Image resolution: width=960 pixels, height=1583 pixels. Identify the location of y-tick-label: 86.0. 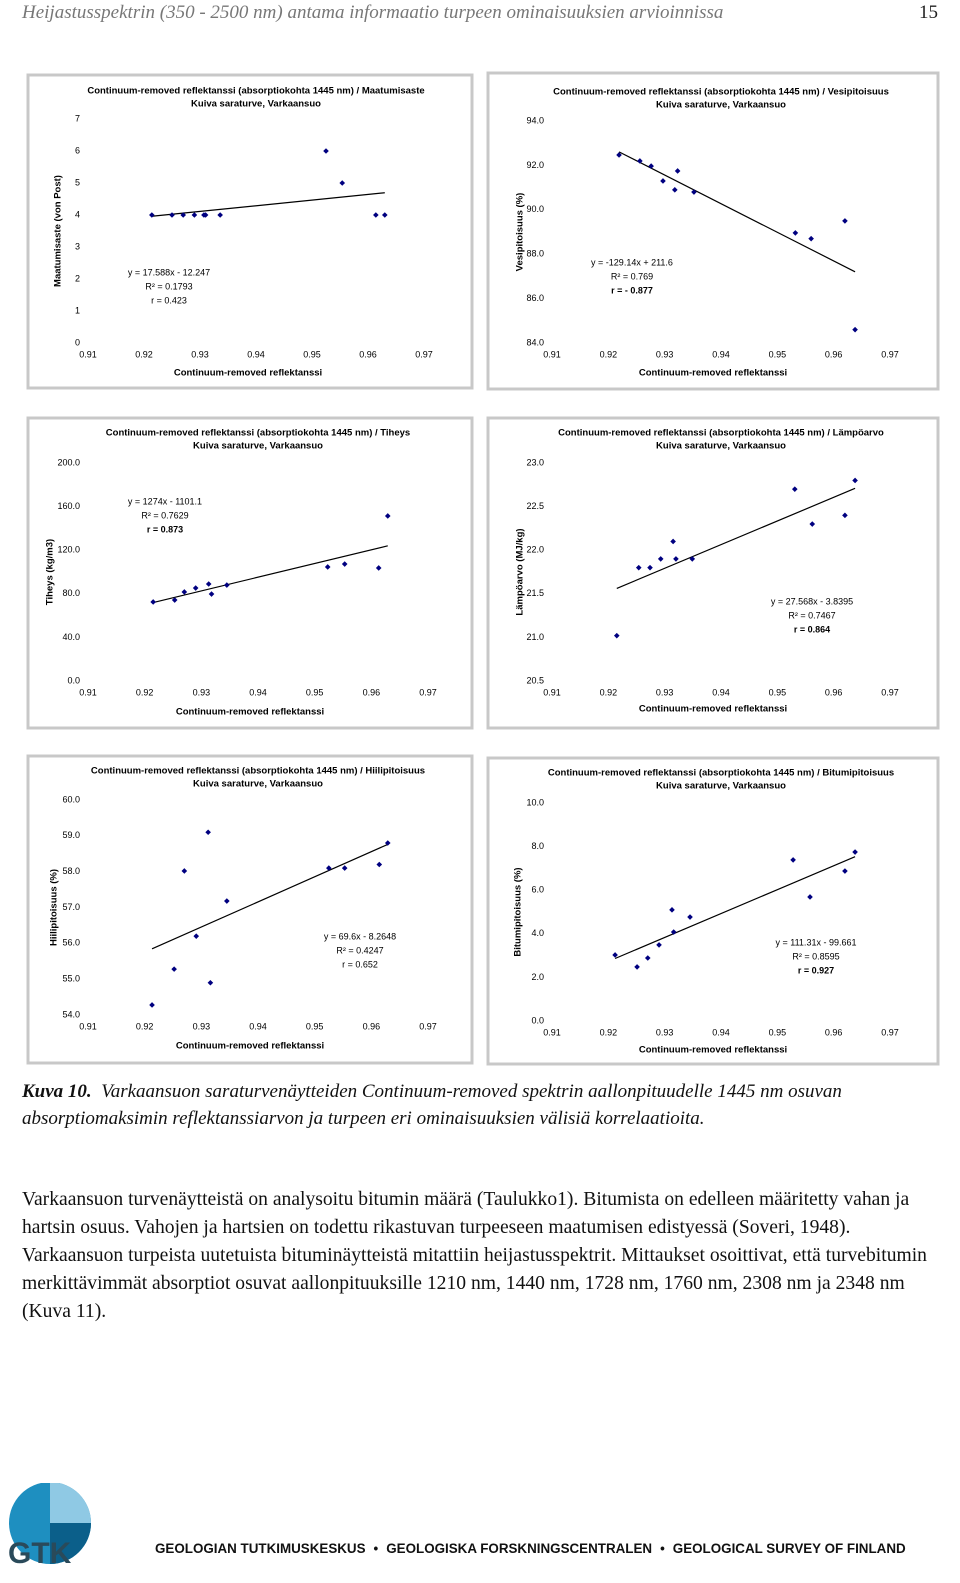
(535, 298).